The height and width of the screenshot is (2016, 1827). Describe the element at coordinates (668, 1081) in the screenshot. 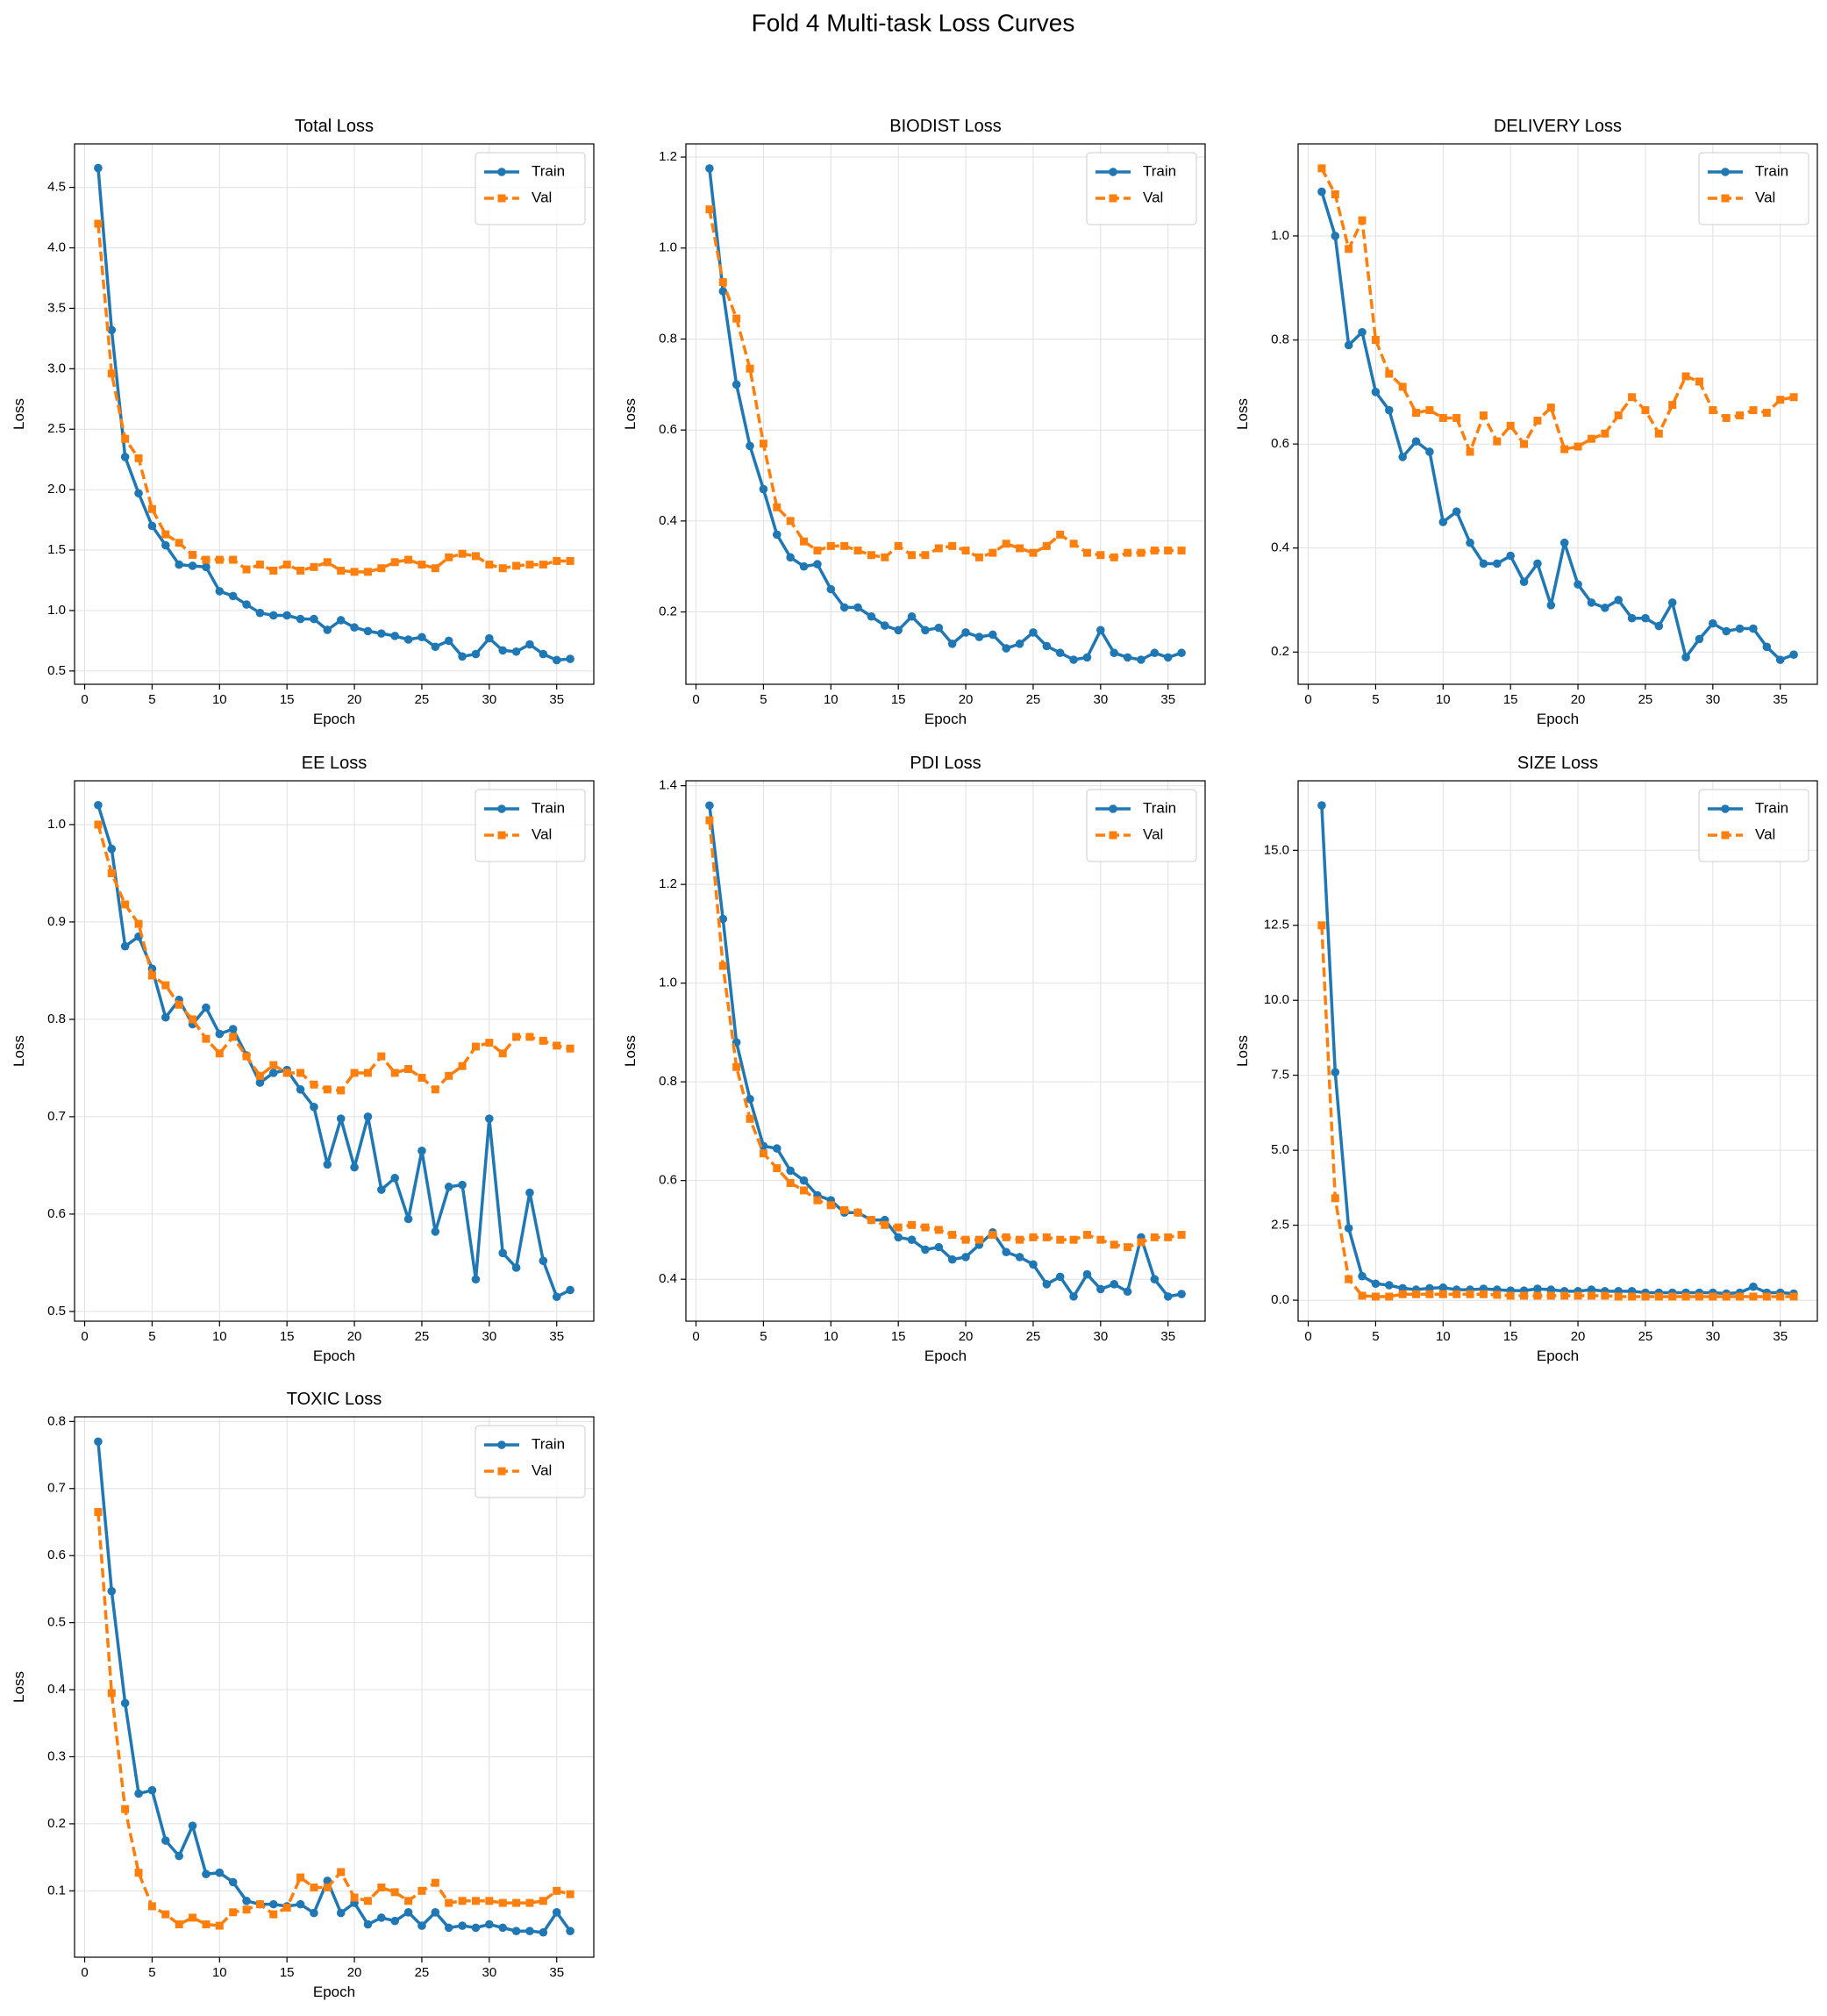

I see `y-tick-label: 0.8` at that location.